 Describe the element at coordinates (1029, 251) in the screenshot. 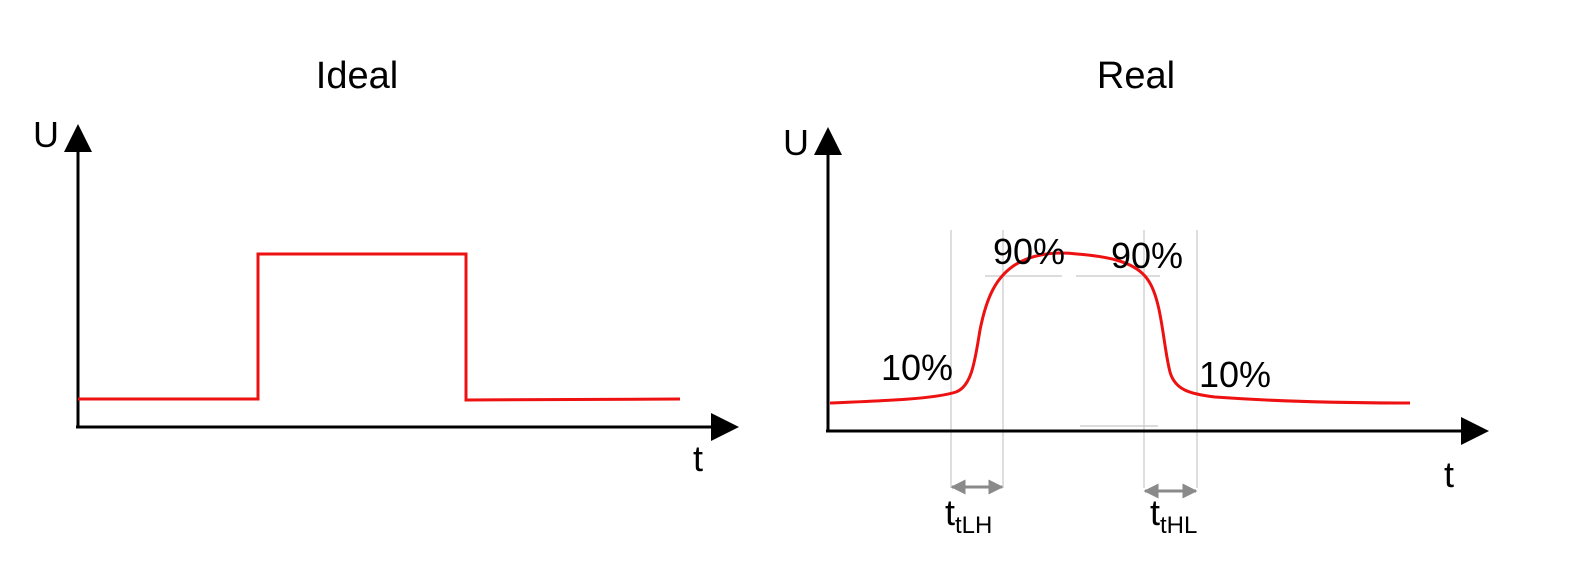

I see `rise-90-percent-label: 90%` at that location.